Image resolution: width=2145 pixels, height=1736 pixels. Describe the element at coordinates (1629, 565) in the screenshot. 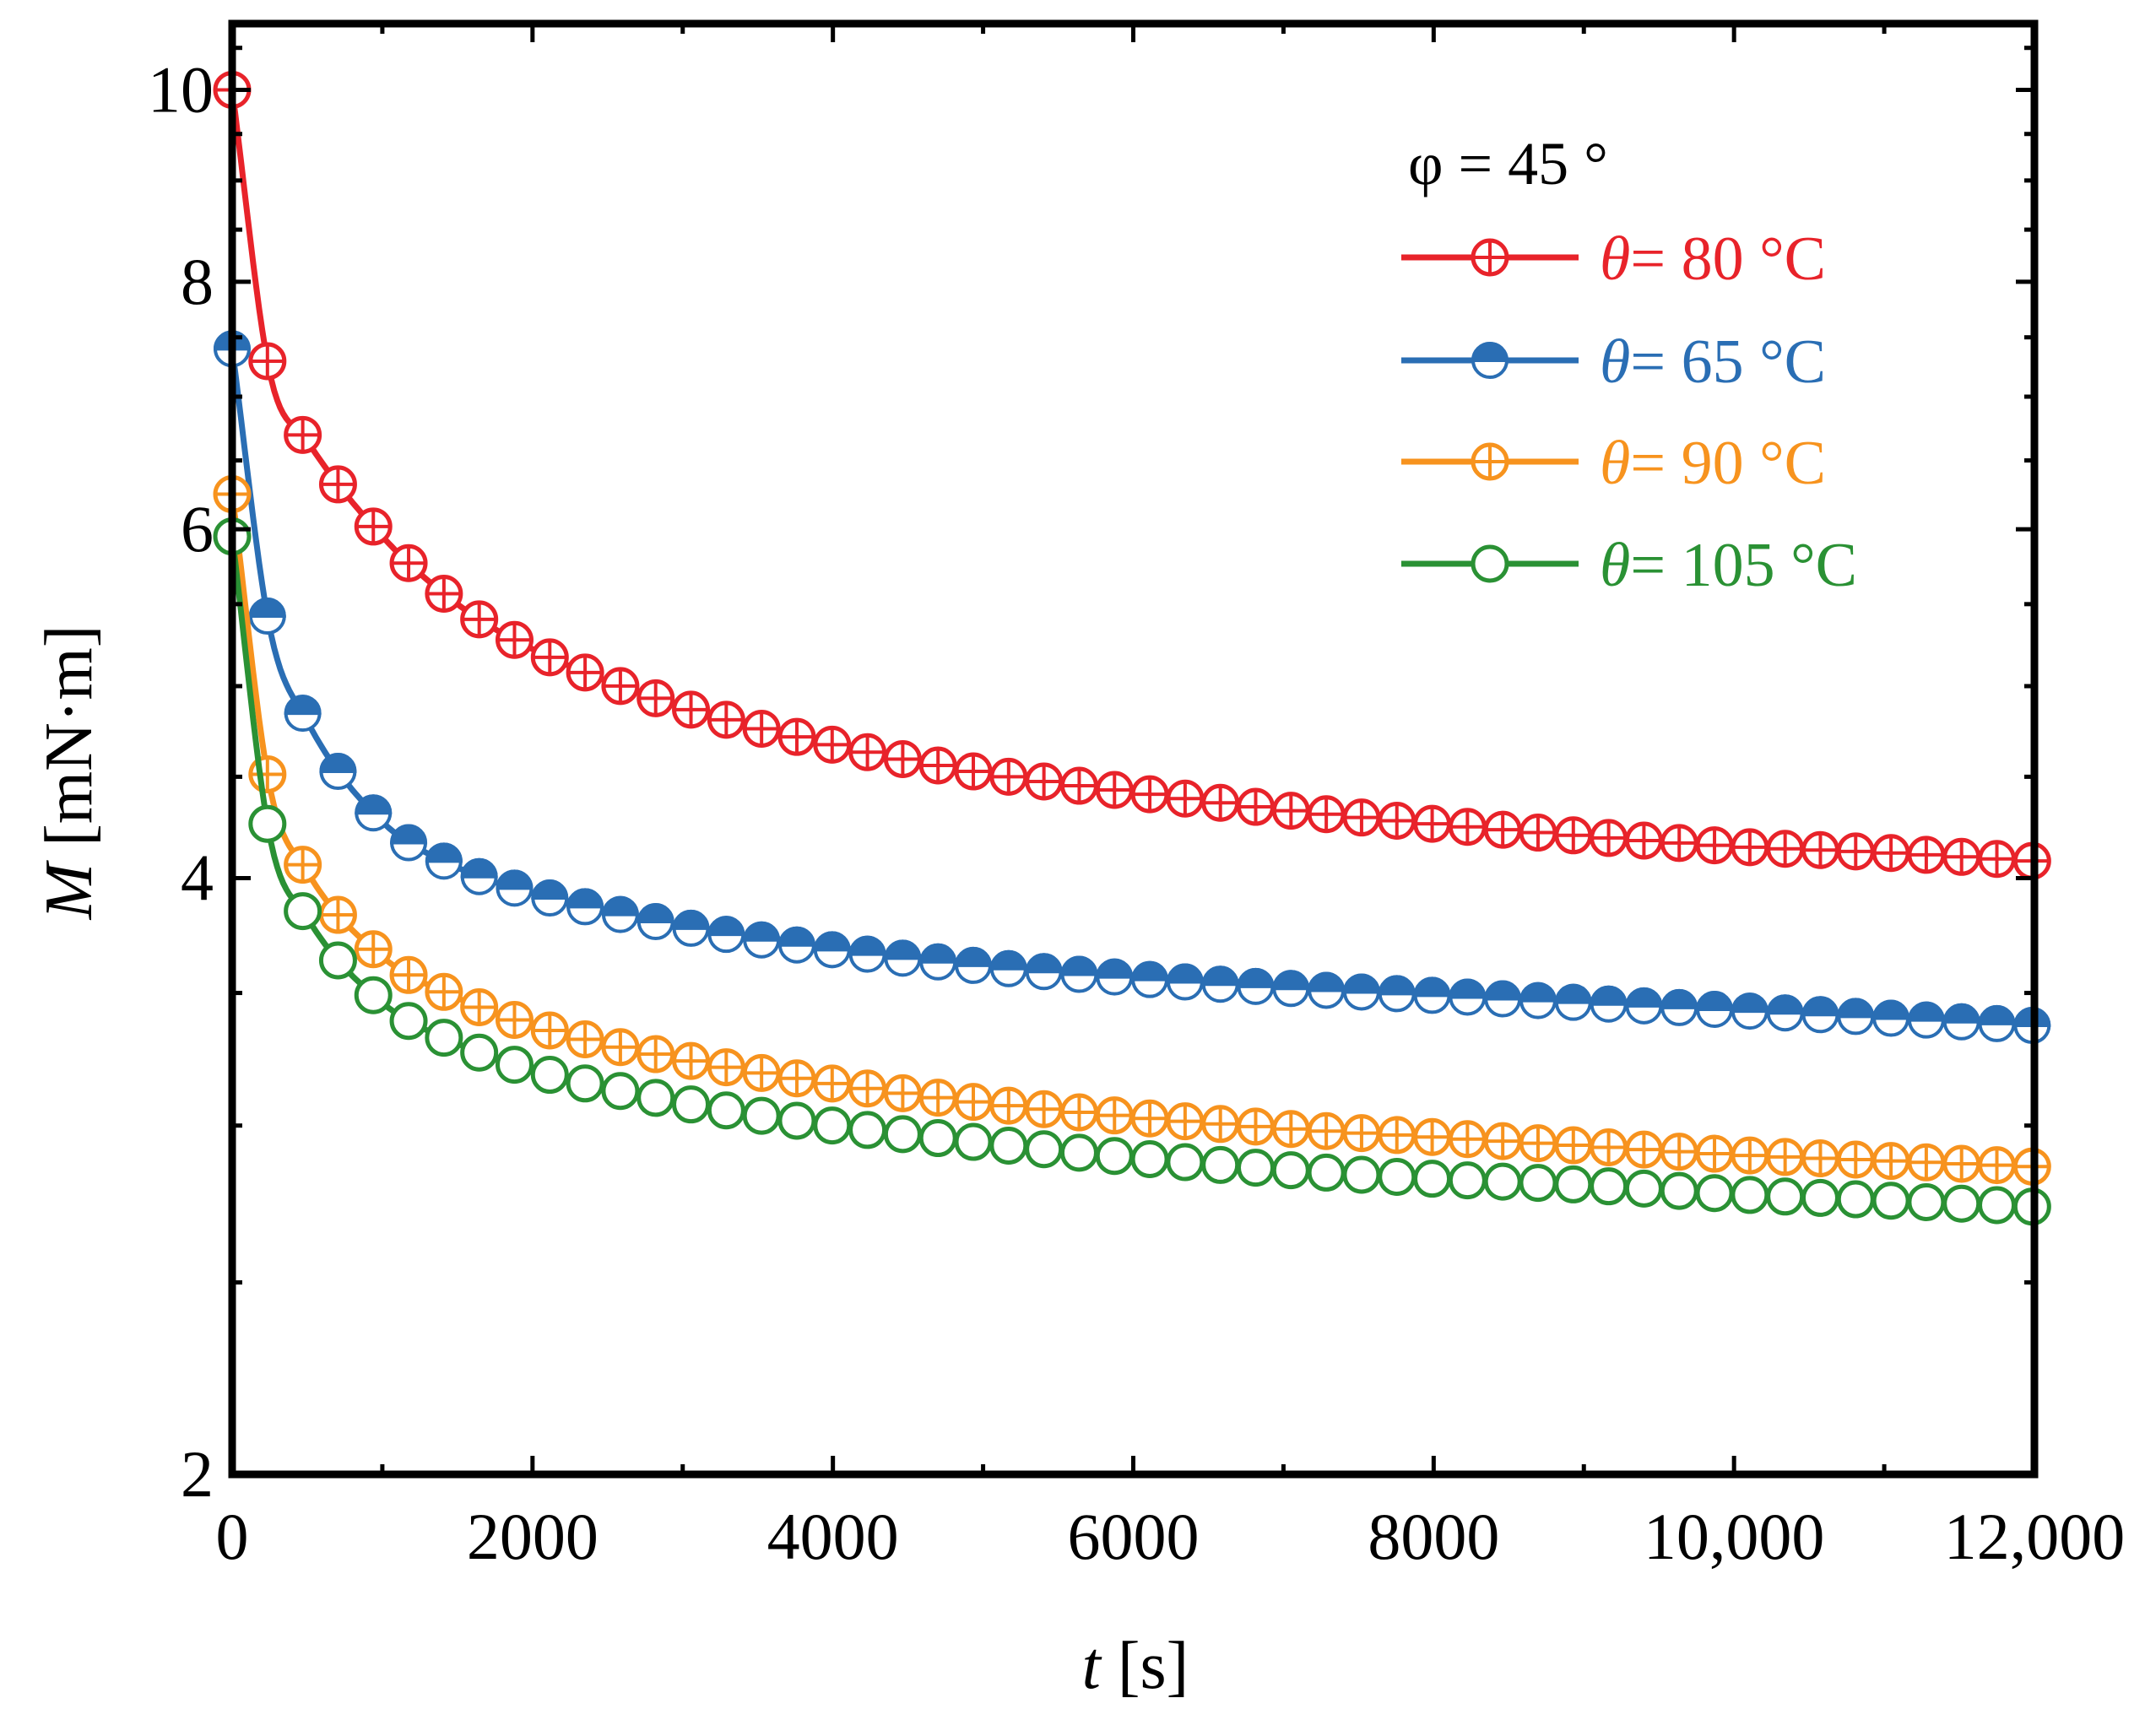

I see `legend-item-4: θ= 105 °C` at that location.